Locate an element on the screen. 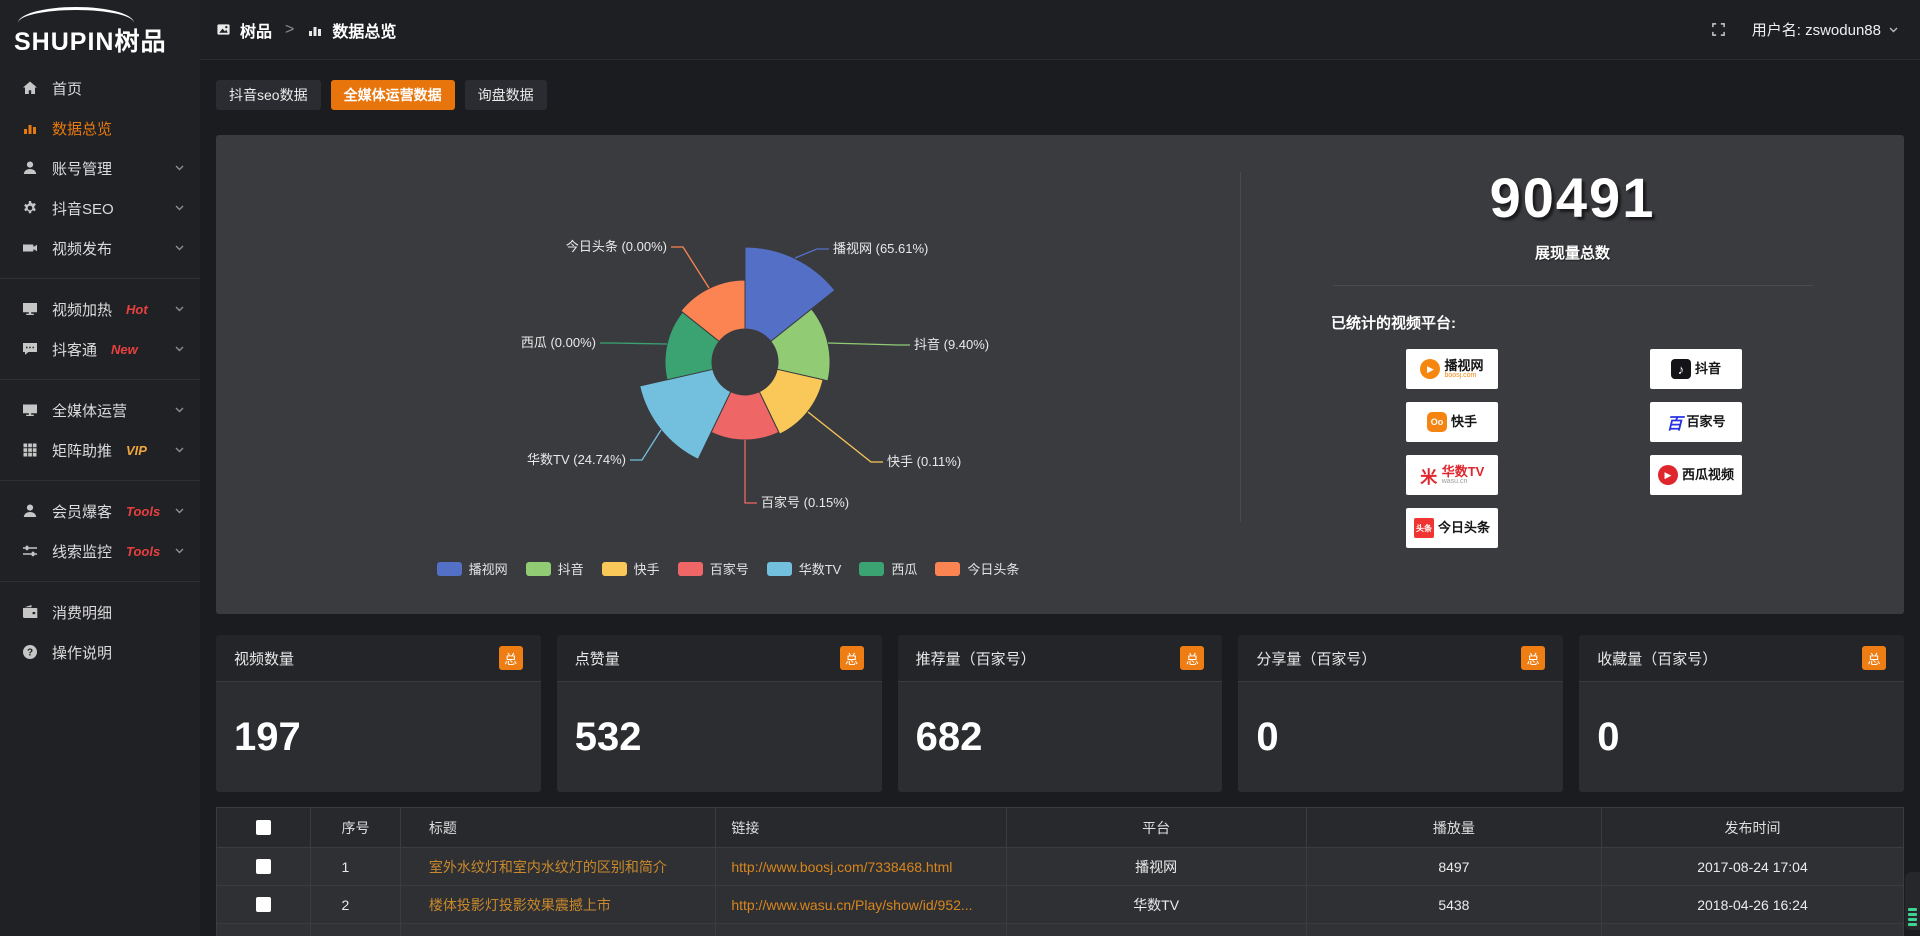  legend-item-快手: 快手 is located at coordinates (630, 568).